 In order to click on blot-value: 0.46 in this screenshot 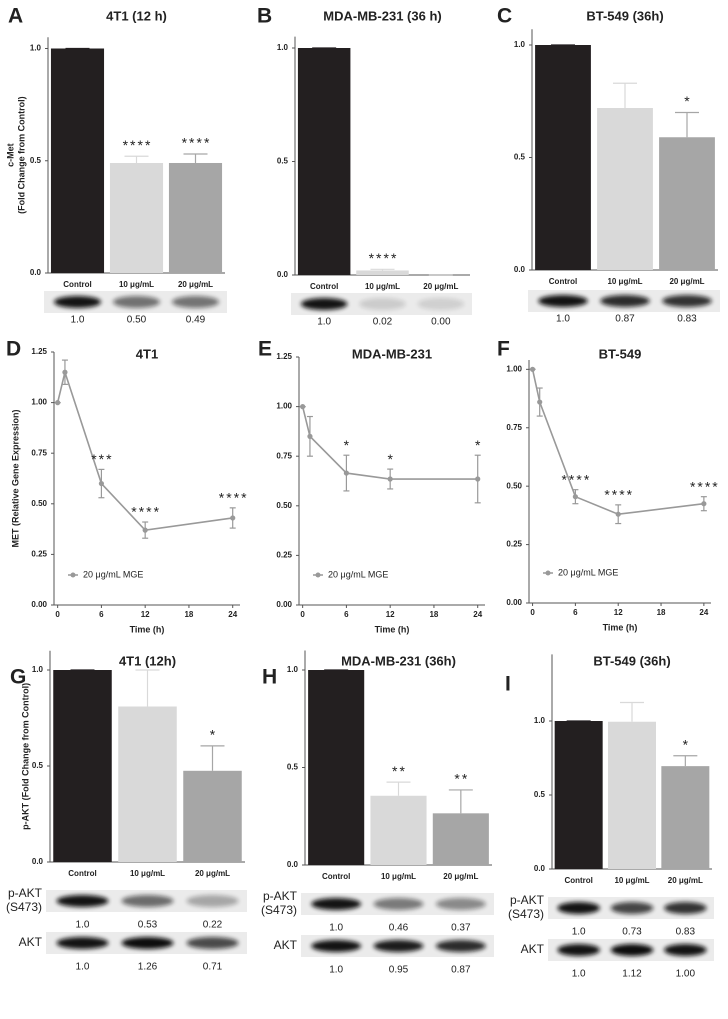, I will do `click(399, 928)`.